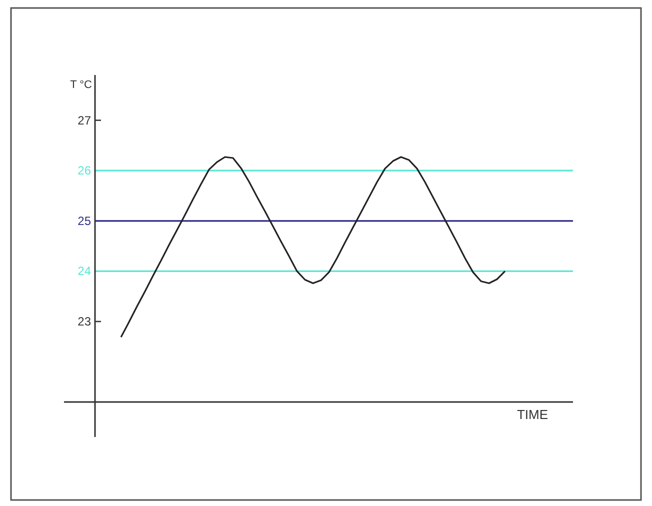 This screenshot has height=506, width=652. I want to click on y-tick-label: 26, so click(85, 171).